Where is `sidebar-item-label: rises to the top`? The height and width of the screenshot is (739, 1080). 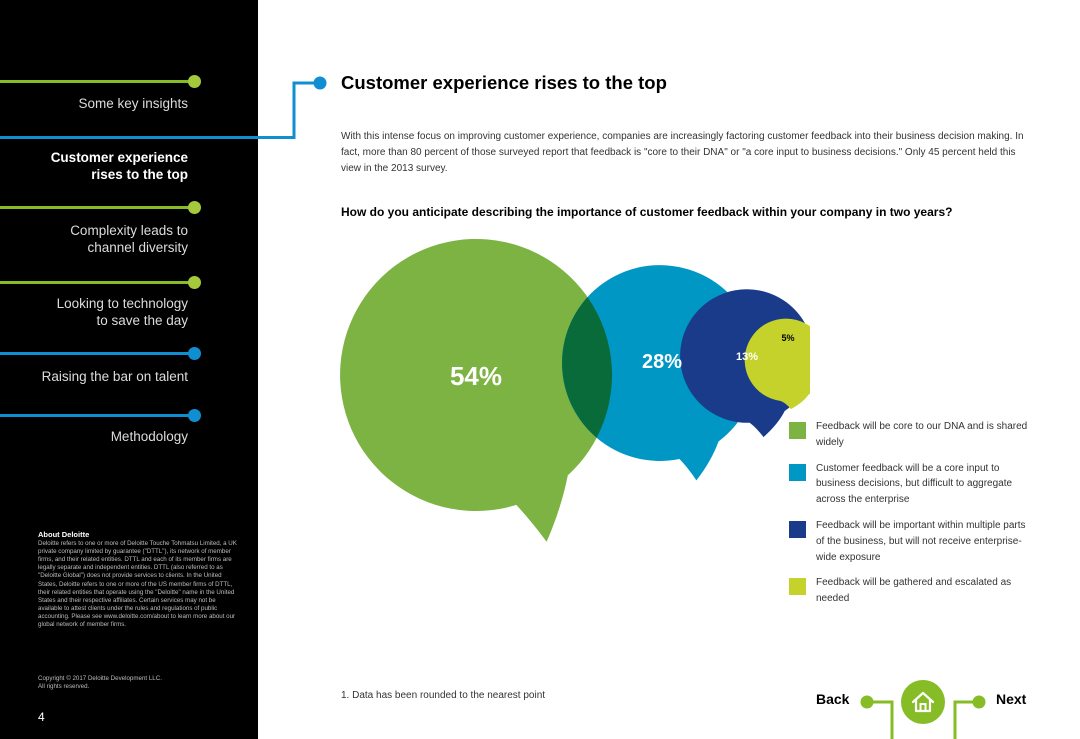 sidebar-item-label: rises to the top is located at coordinates (139, 174).